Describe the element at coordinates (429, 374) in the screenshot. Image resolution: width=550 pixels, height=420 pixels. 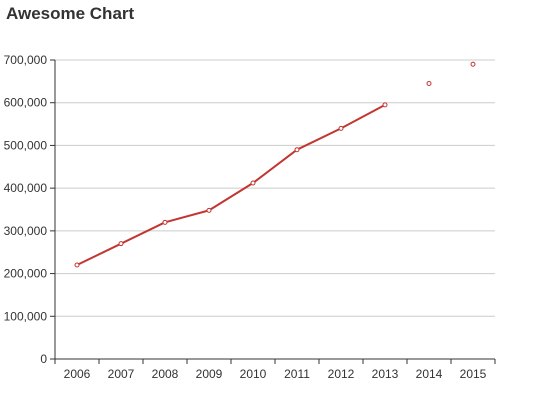
I see `x-tick-label: 2014` at that location.